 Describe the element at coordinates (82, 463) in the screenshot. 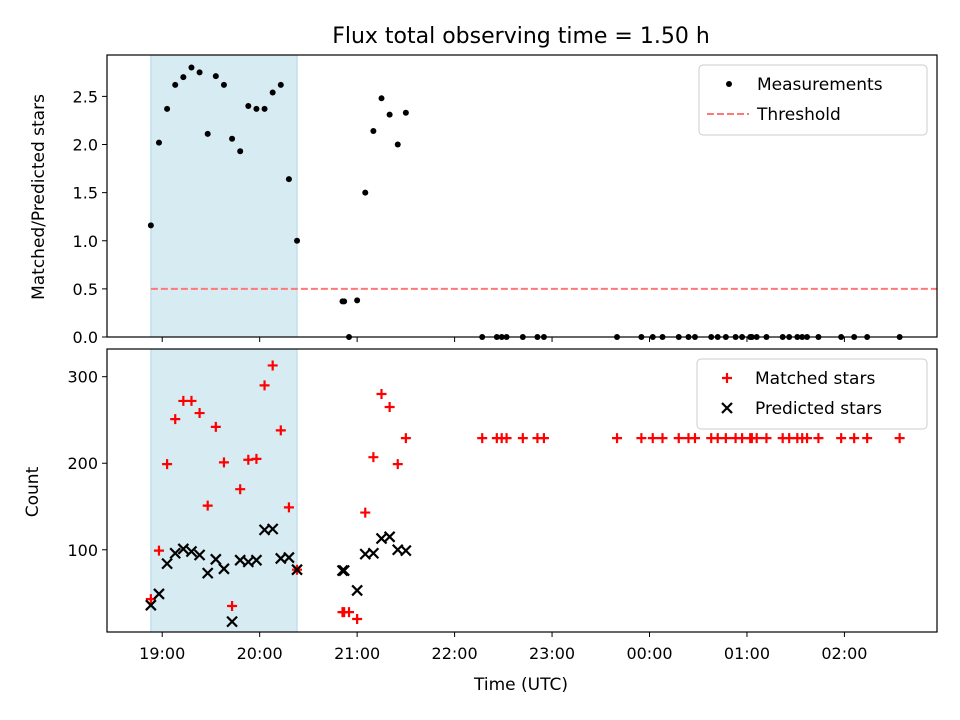

I see `bottom-y-tick-label: 200` at that location.